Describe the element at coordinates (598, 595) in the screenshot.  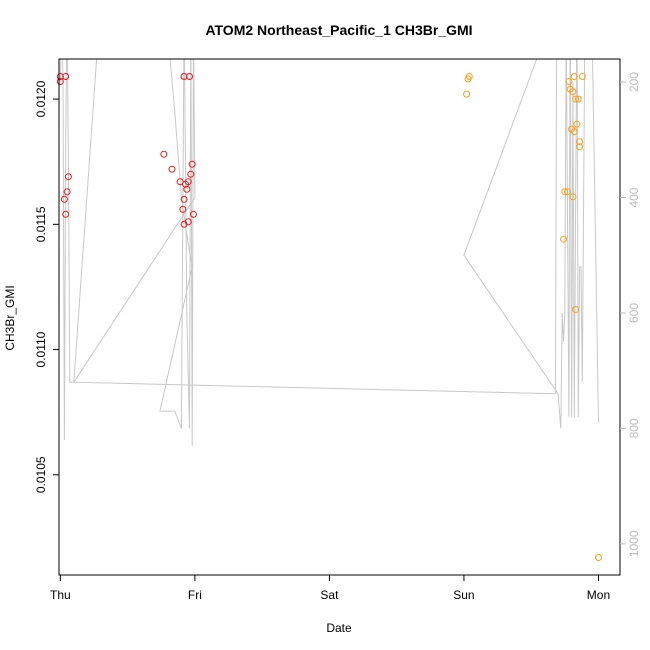
I see `x-tick-label: Mon` at that location.